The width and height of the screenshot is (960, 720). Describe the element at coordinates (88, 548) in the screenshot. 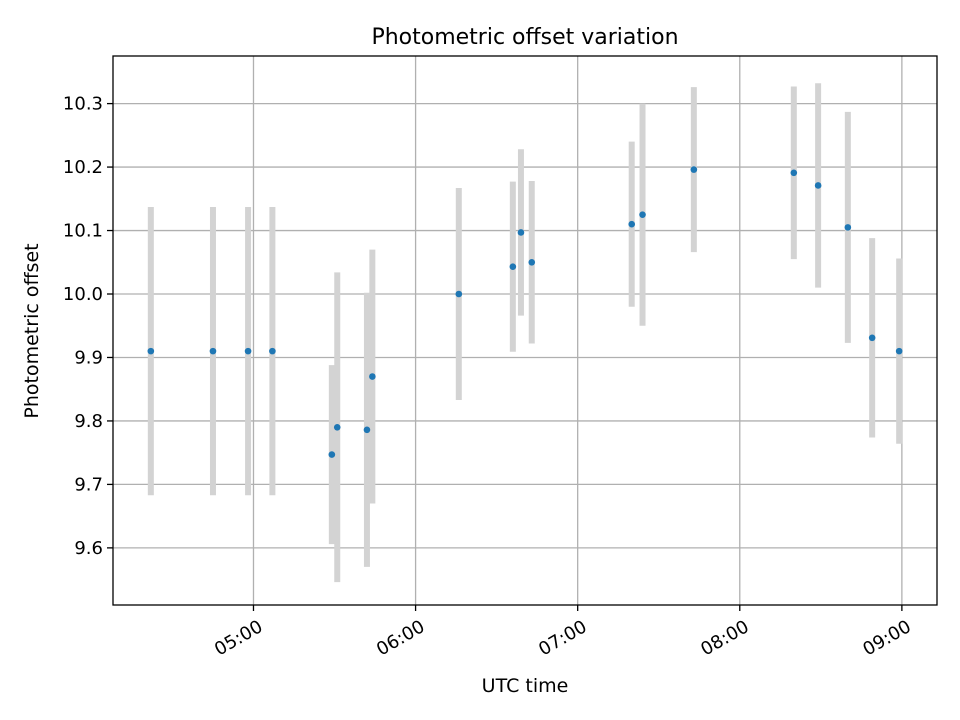

I see `y-tick-label: 9.6` at that location.